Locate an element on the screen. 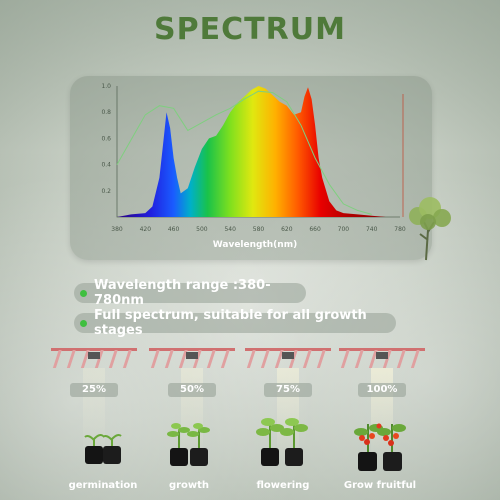  dimming-label-25: 25% is located at coordinates (94, 390).